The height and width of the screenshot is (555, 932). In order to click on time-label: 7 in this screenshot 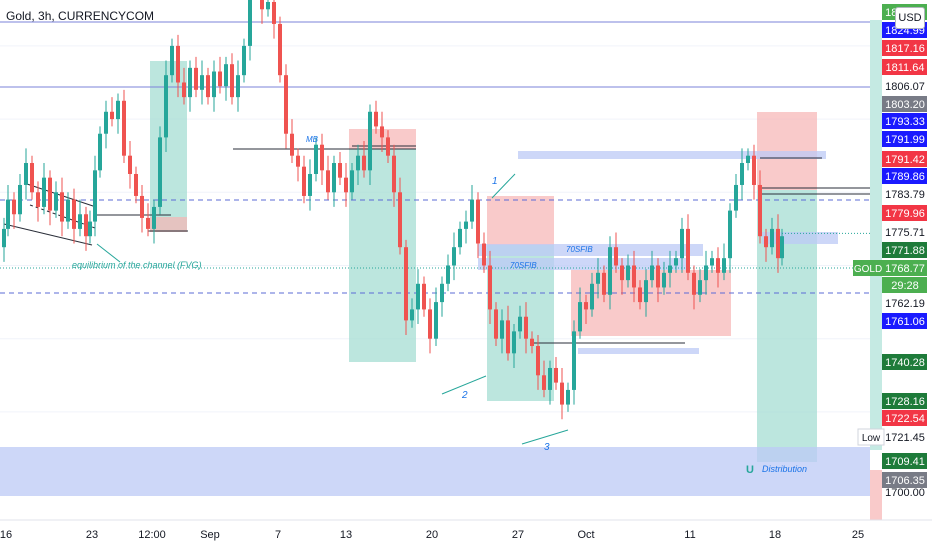, I will do `click(278, 535)`.